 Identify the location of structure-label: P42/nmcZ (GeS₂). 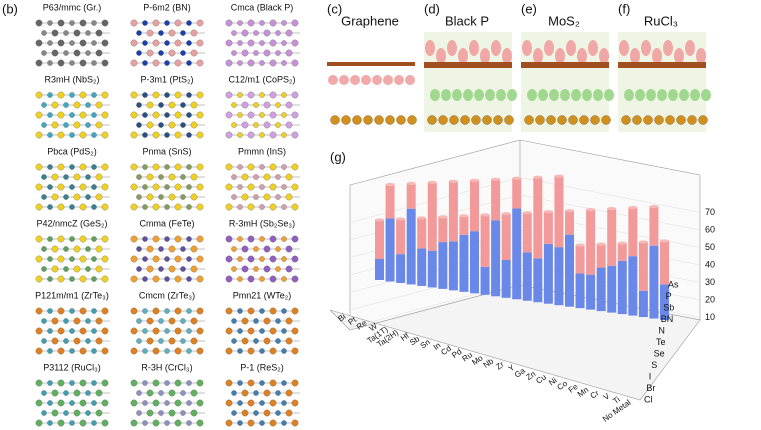
(71, 223).